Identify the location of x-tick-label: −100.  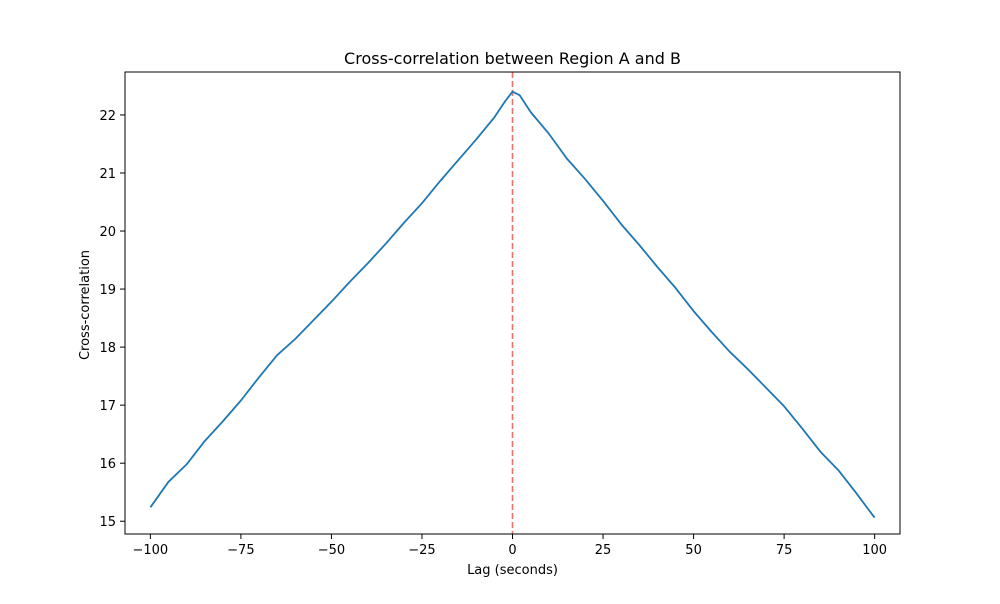
(150, 550).